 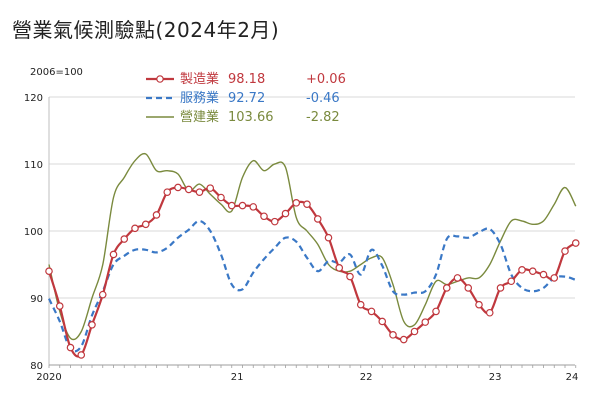 I want to click on legend-name-services: 服務業, so click(x=199, y=98).